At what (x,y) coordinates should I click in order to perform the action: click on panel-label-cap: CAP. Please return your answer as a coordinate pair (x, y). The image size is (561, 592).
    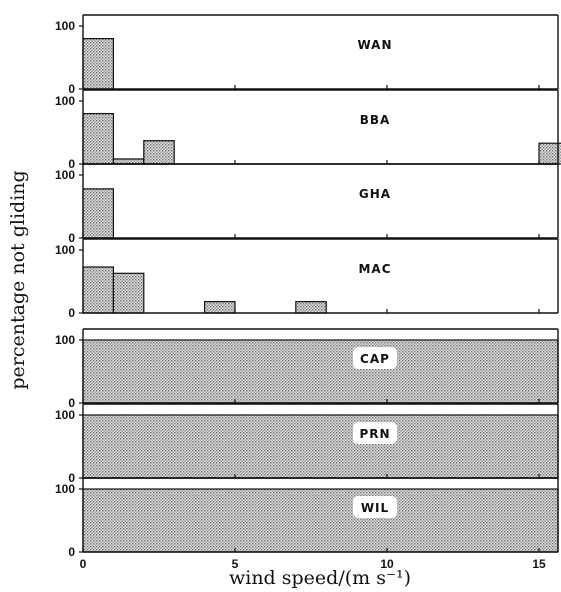
    Looking at the image, I should click on (375, 359).